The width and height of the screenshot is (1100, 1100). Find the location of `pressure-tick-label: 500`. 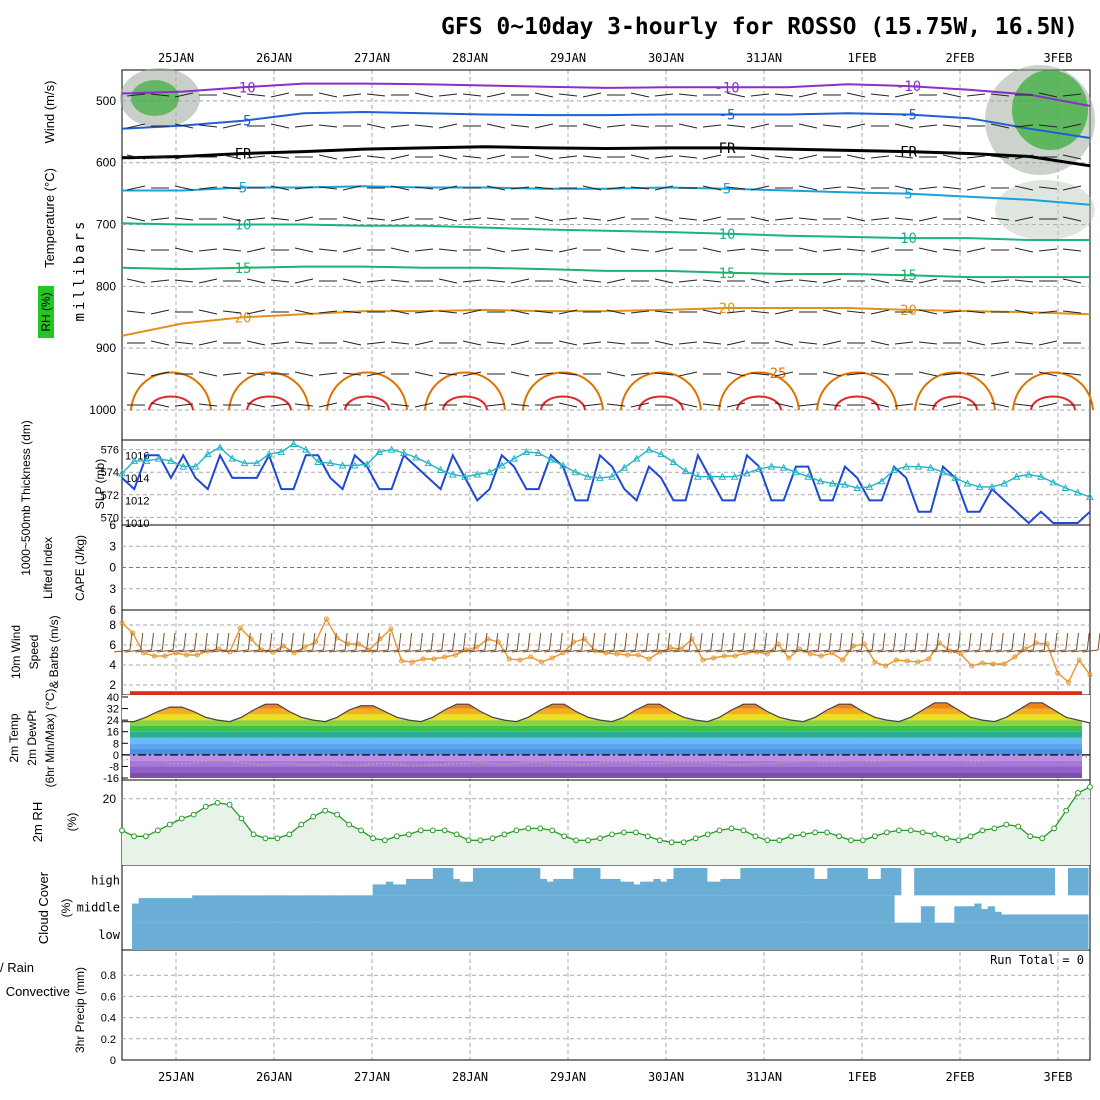

pressure-tick-label: 500 is located at coordinates (106, 101).